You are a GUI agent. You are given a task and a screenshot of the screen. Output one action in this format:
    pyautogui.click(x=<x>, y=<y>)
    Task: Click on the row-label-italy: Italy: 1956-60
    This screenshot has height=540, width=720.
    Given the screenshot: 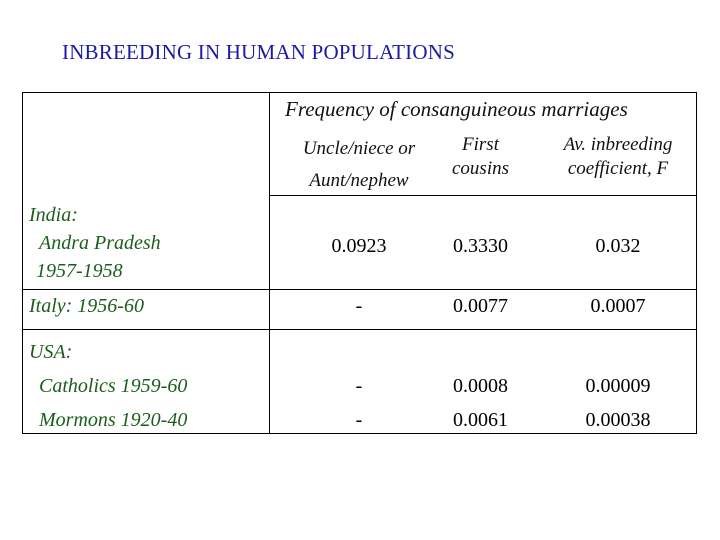 What is the action you would take?
    pyautogui.click(x=86, y=306)
    